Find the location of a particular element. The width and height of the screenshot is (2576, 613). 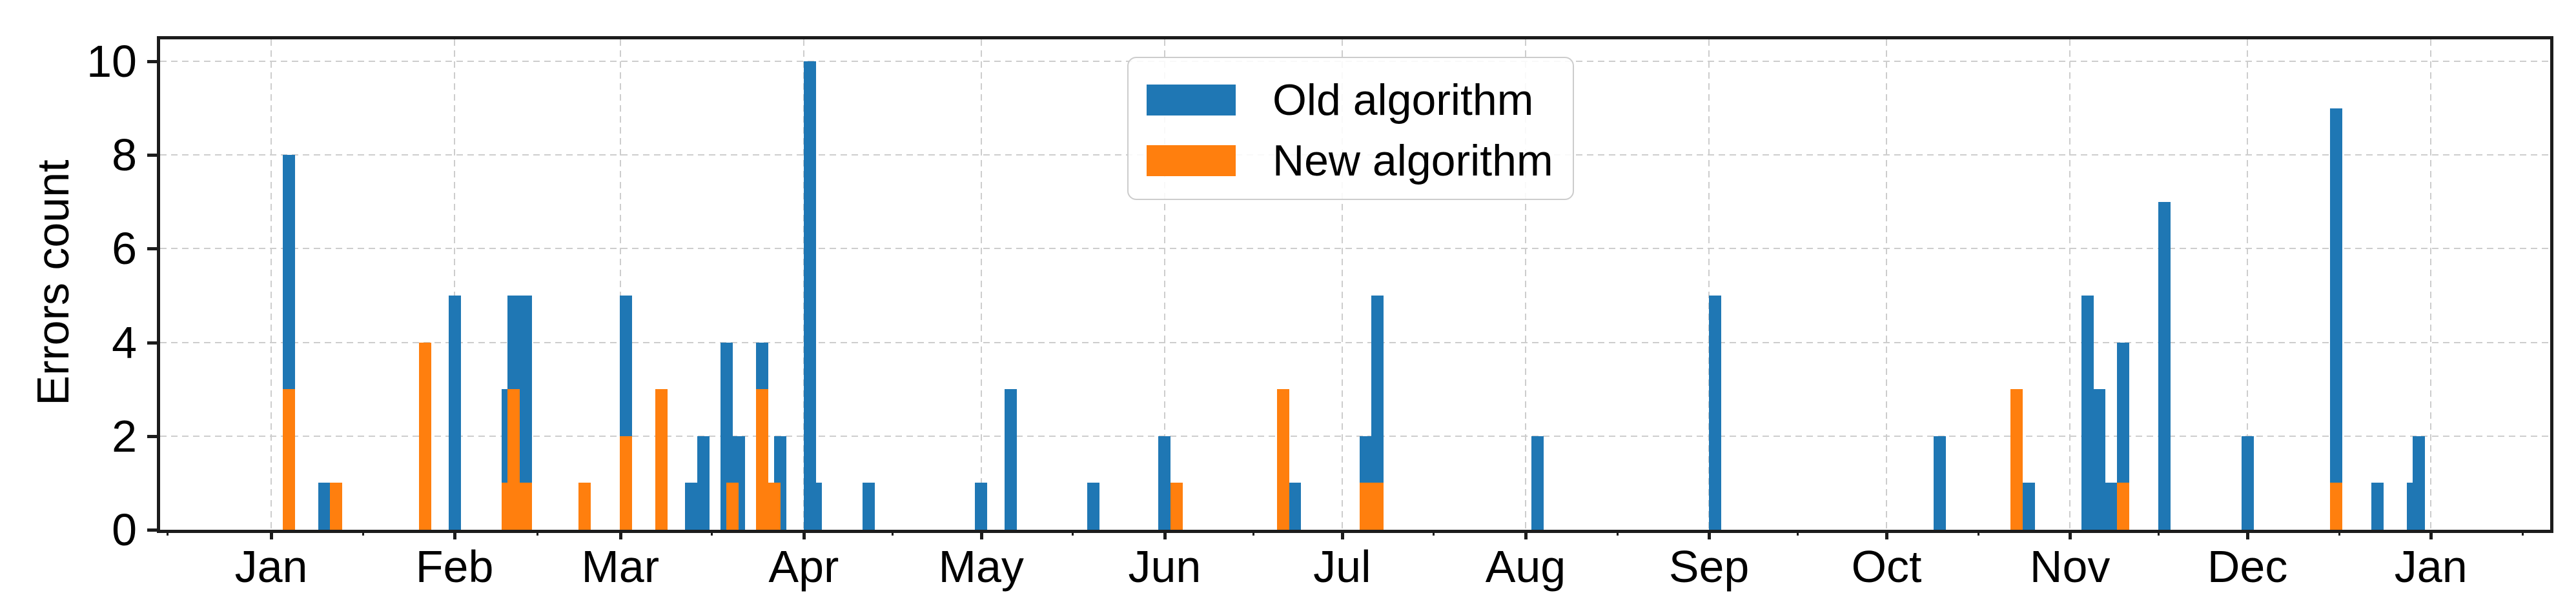

y-tick-label: 8 is located at coordinates (125, 155).